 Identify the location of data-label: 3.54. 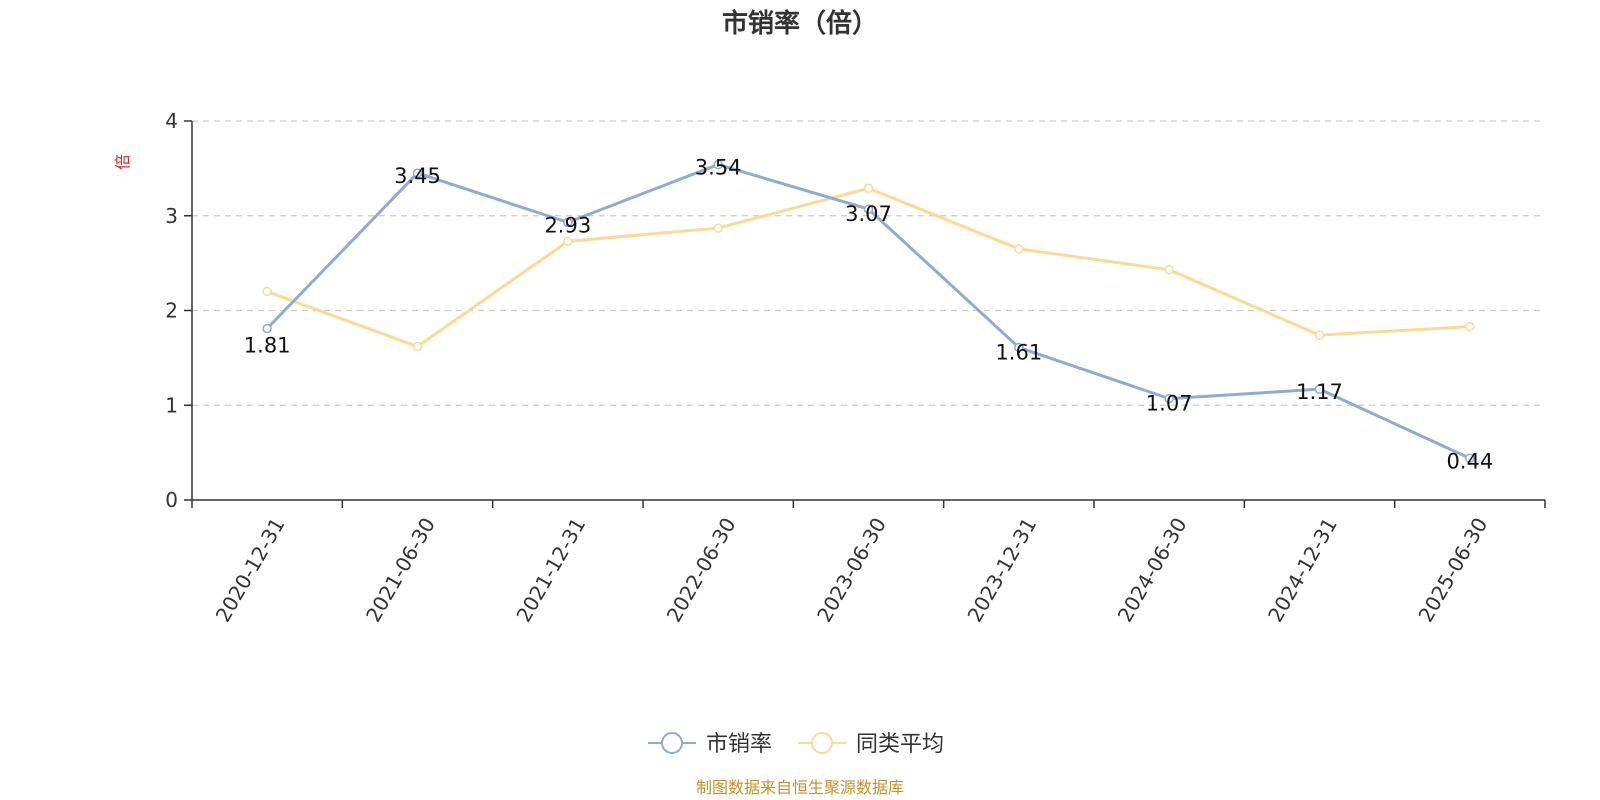
(718, 168).